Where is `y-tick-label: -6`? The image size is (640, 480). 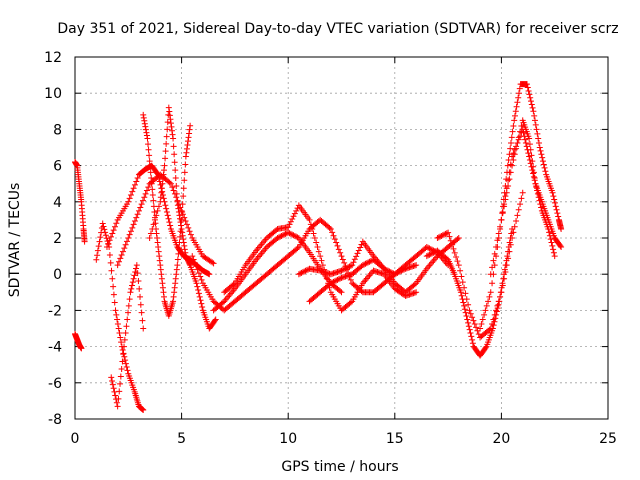 y-tick-label: -6 is located at coordinates (55, 384).